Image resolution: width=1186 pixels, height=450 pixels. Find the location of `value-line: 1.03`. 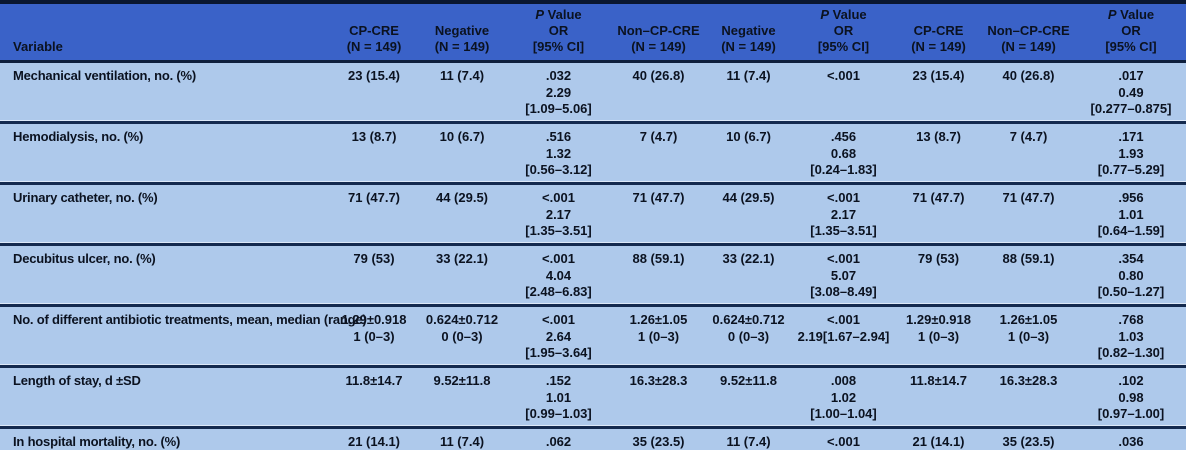

value-line: 1.03 is located at coordinates (1131, 336).